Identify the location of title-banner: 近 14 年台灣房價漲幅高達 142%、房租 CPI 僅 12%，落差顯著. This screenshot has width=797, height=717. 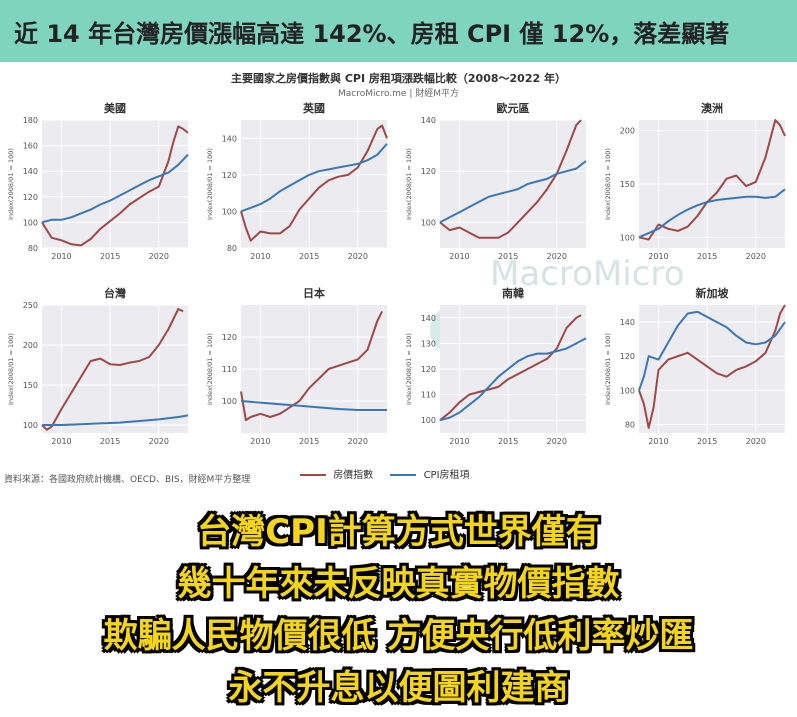
(398, 31).